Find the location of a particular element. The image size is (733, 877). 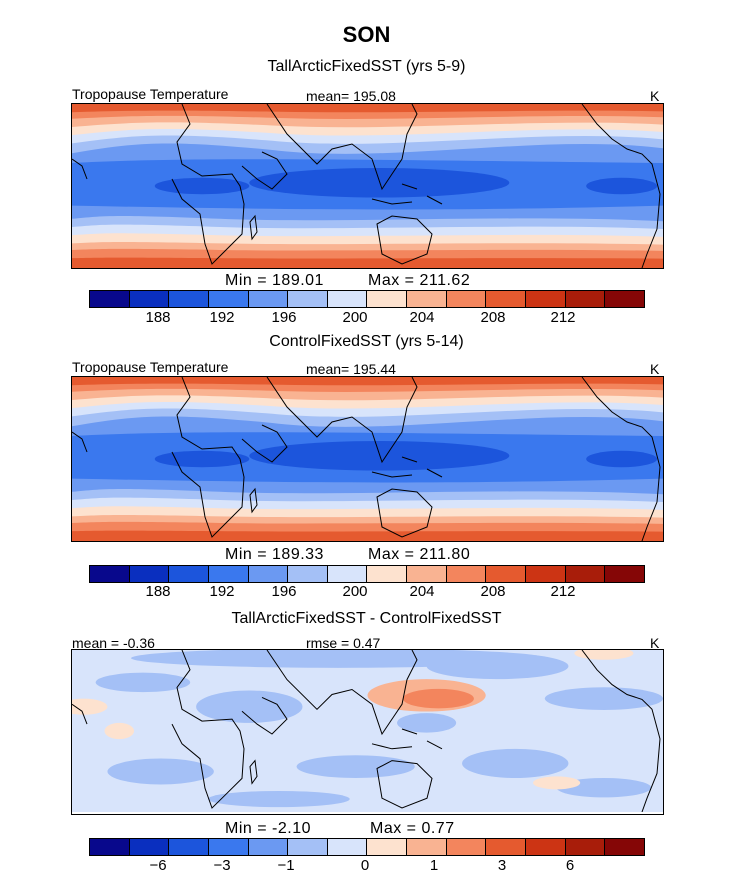

panel-1-colorbar is located at coordinates (367, 299).